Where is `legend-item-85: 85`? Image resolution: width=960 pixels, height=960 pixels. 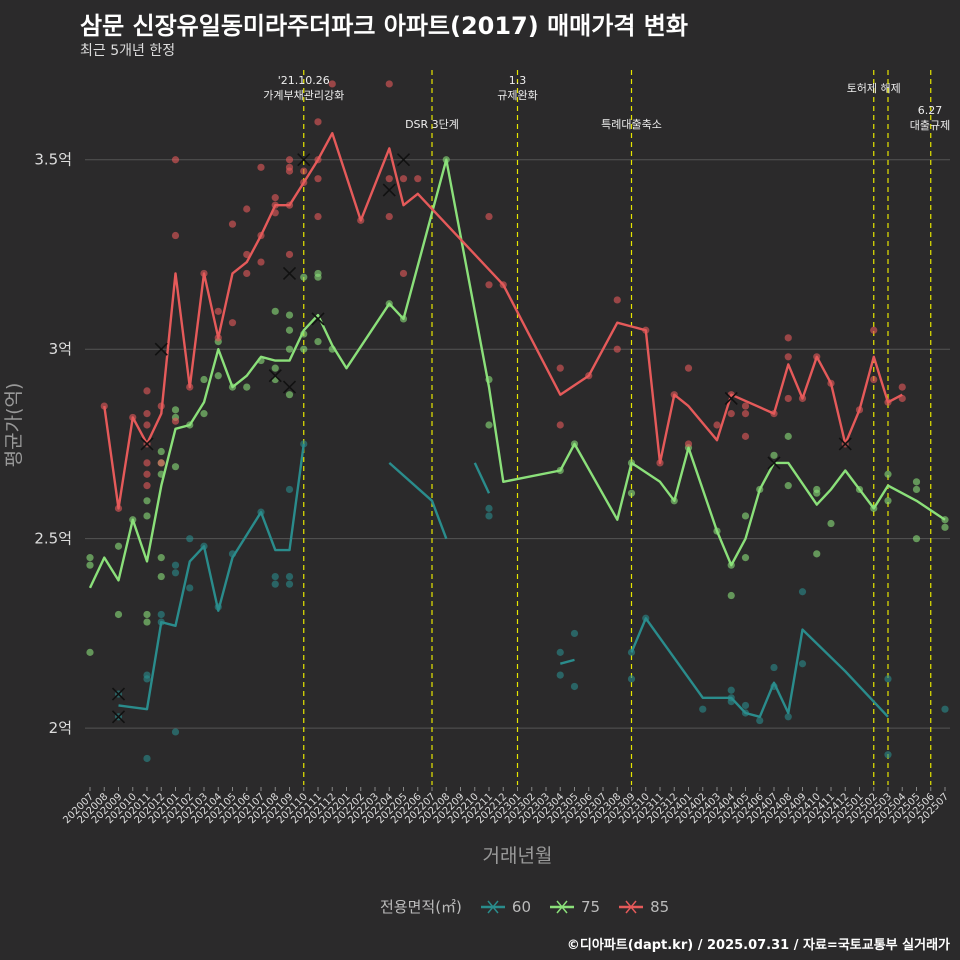
legend-item-85: 85 is located at coordinates (643, 907).